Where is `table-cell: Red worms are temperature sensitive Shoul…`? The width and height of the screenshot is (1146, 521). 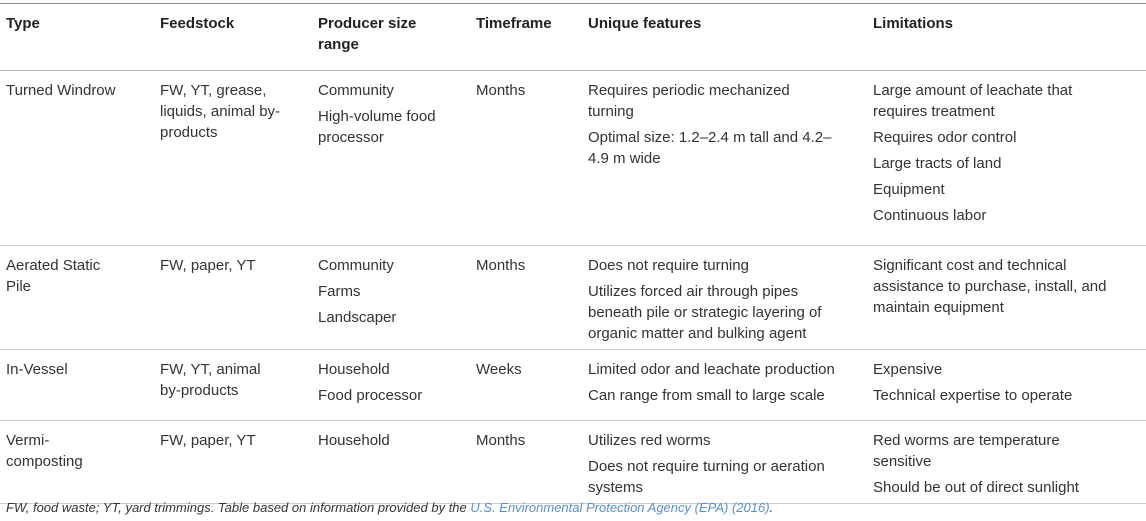
table-cell: Red worms are temperature sensitive Shoul… is located at coordinates (1006, 462).